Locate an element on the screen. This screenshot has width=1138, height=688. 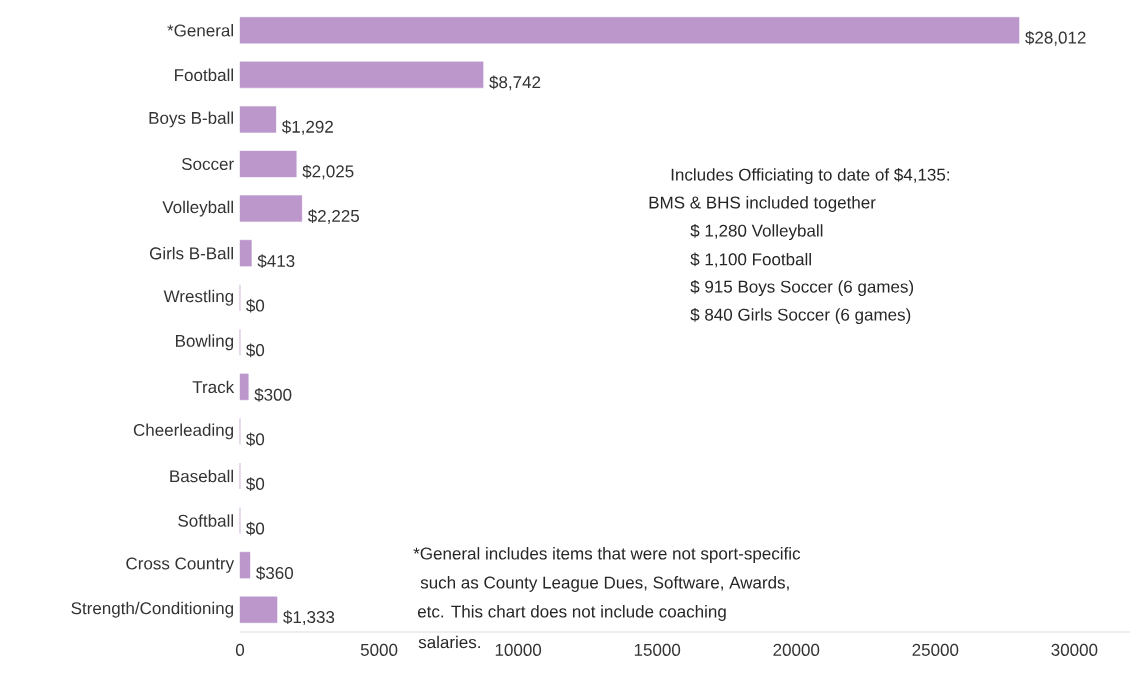
data-label: $413 is located at coordinates (276, 261).